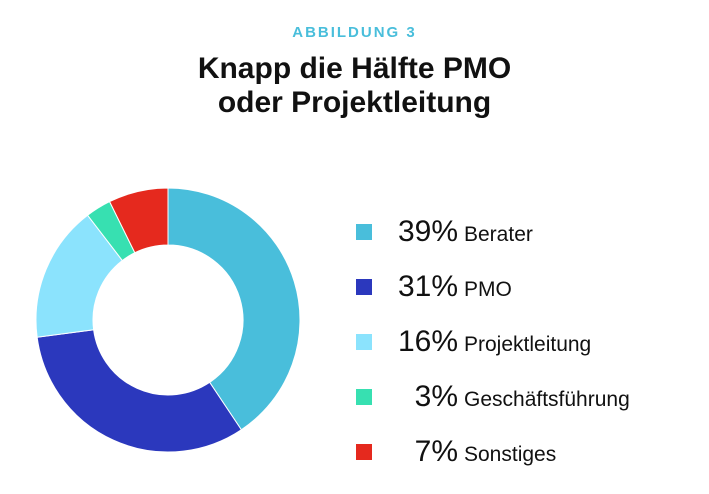 The image size is (709, 494). Describe the element at coordinates (427, 286) in the screenshot. I see `legend-percent: 31%` at that location.